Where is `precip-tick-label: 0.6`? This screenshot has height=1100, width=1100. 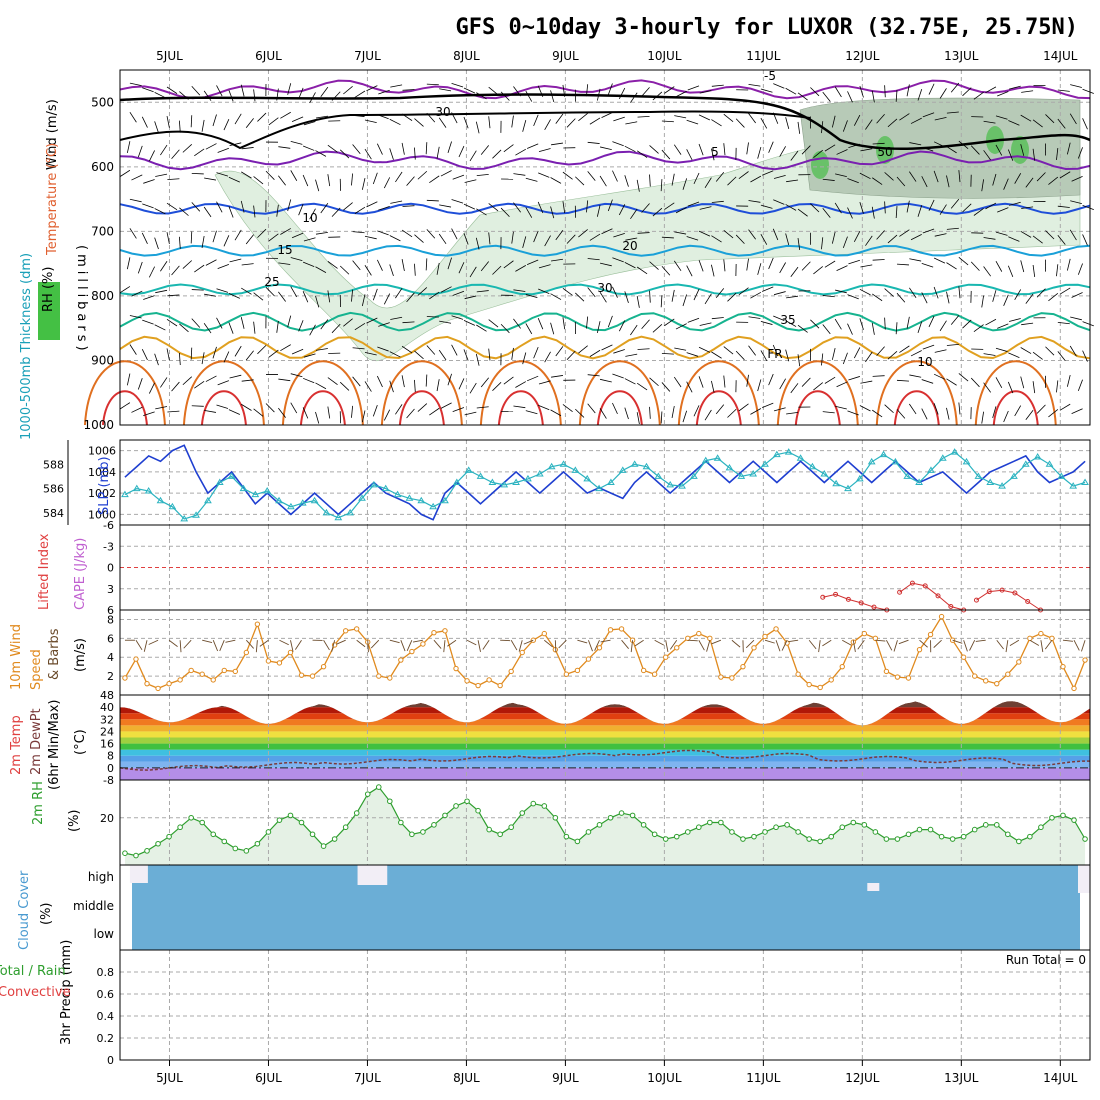 precip-tick-label: 0.6 is located at coordinates (106, 994).